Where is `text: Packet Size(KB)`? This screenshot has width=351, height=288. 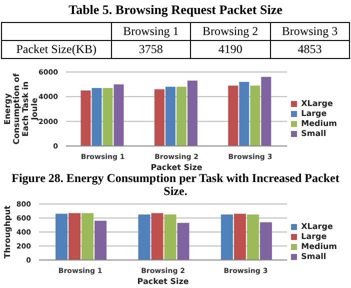
text: Packet Size(KB) is located at coordinates (57, 49).